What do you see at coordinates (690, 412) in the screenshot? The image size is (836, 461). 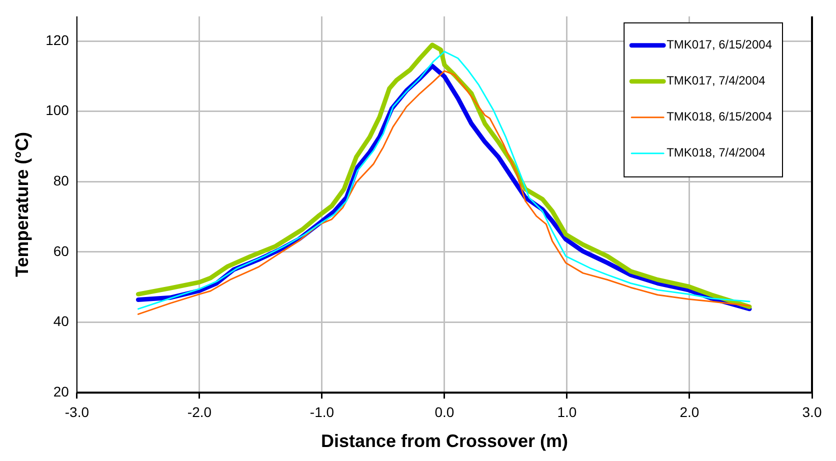 I see `x-tick-label: 2.0` at bounding box center [690, 412].